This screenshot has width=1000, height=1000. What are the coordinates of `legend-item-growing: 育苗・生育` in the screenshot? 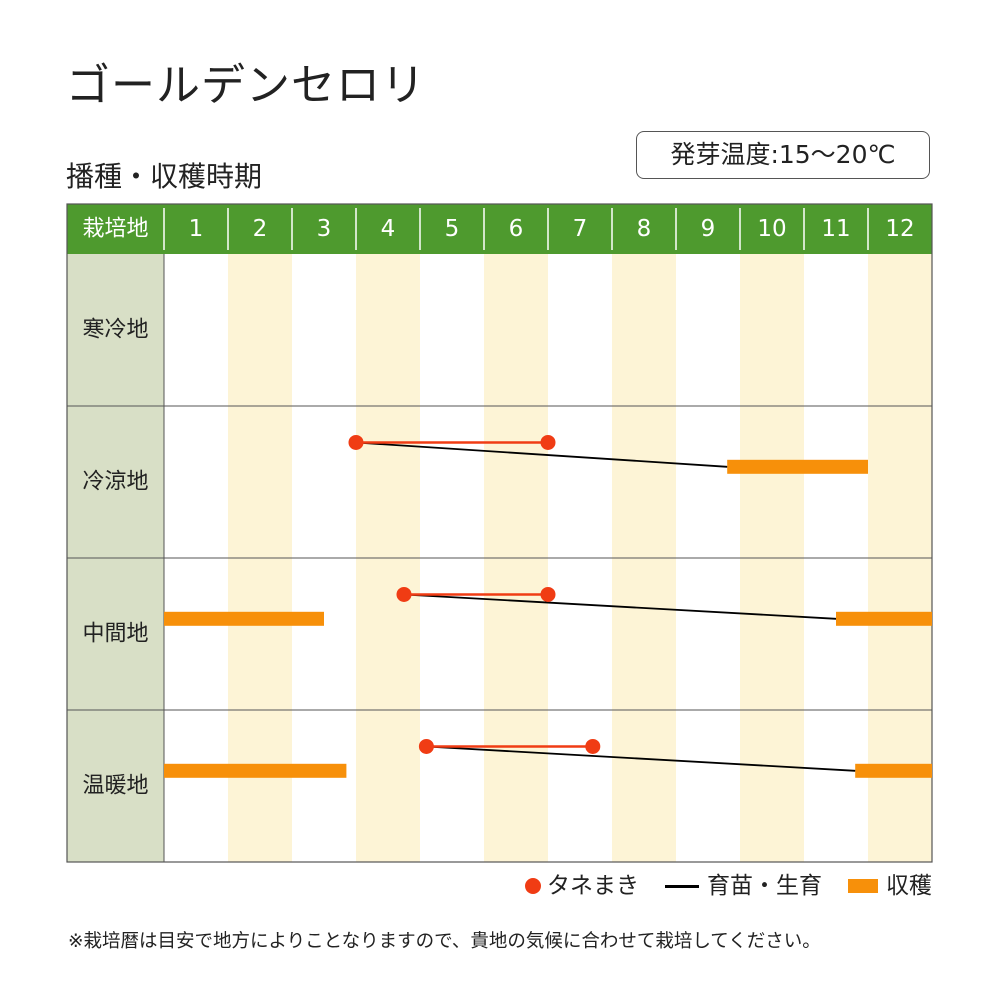 It's located at (743, 886).